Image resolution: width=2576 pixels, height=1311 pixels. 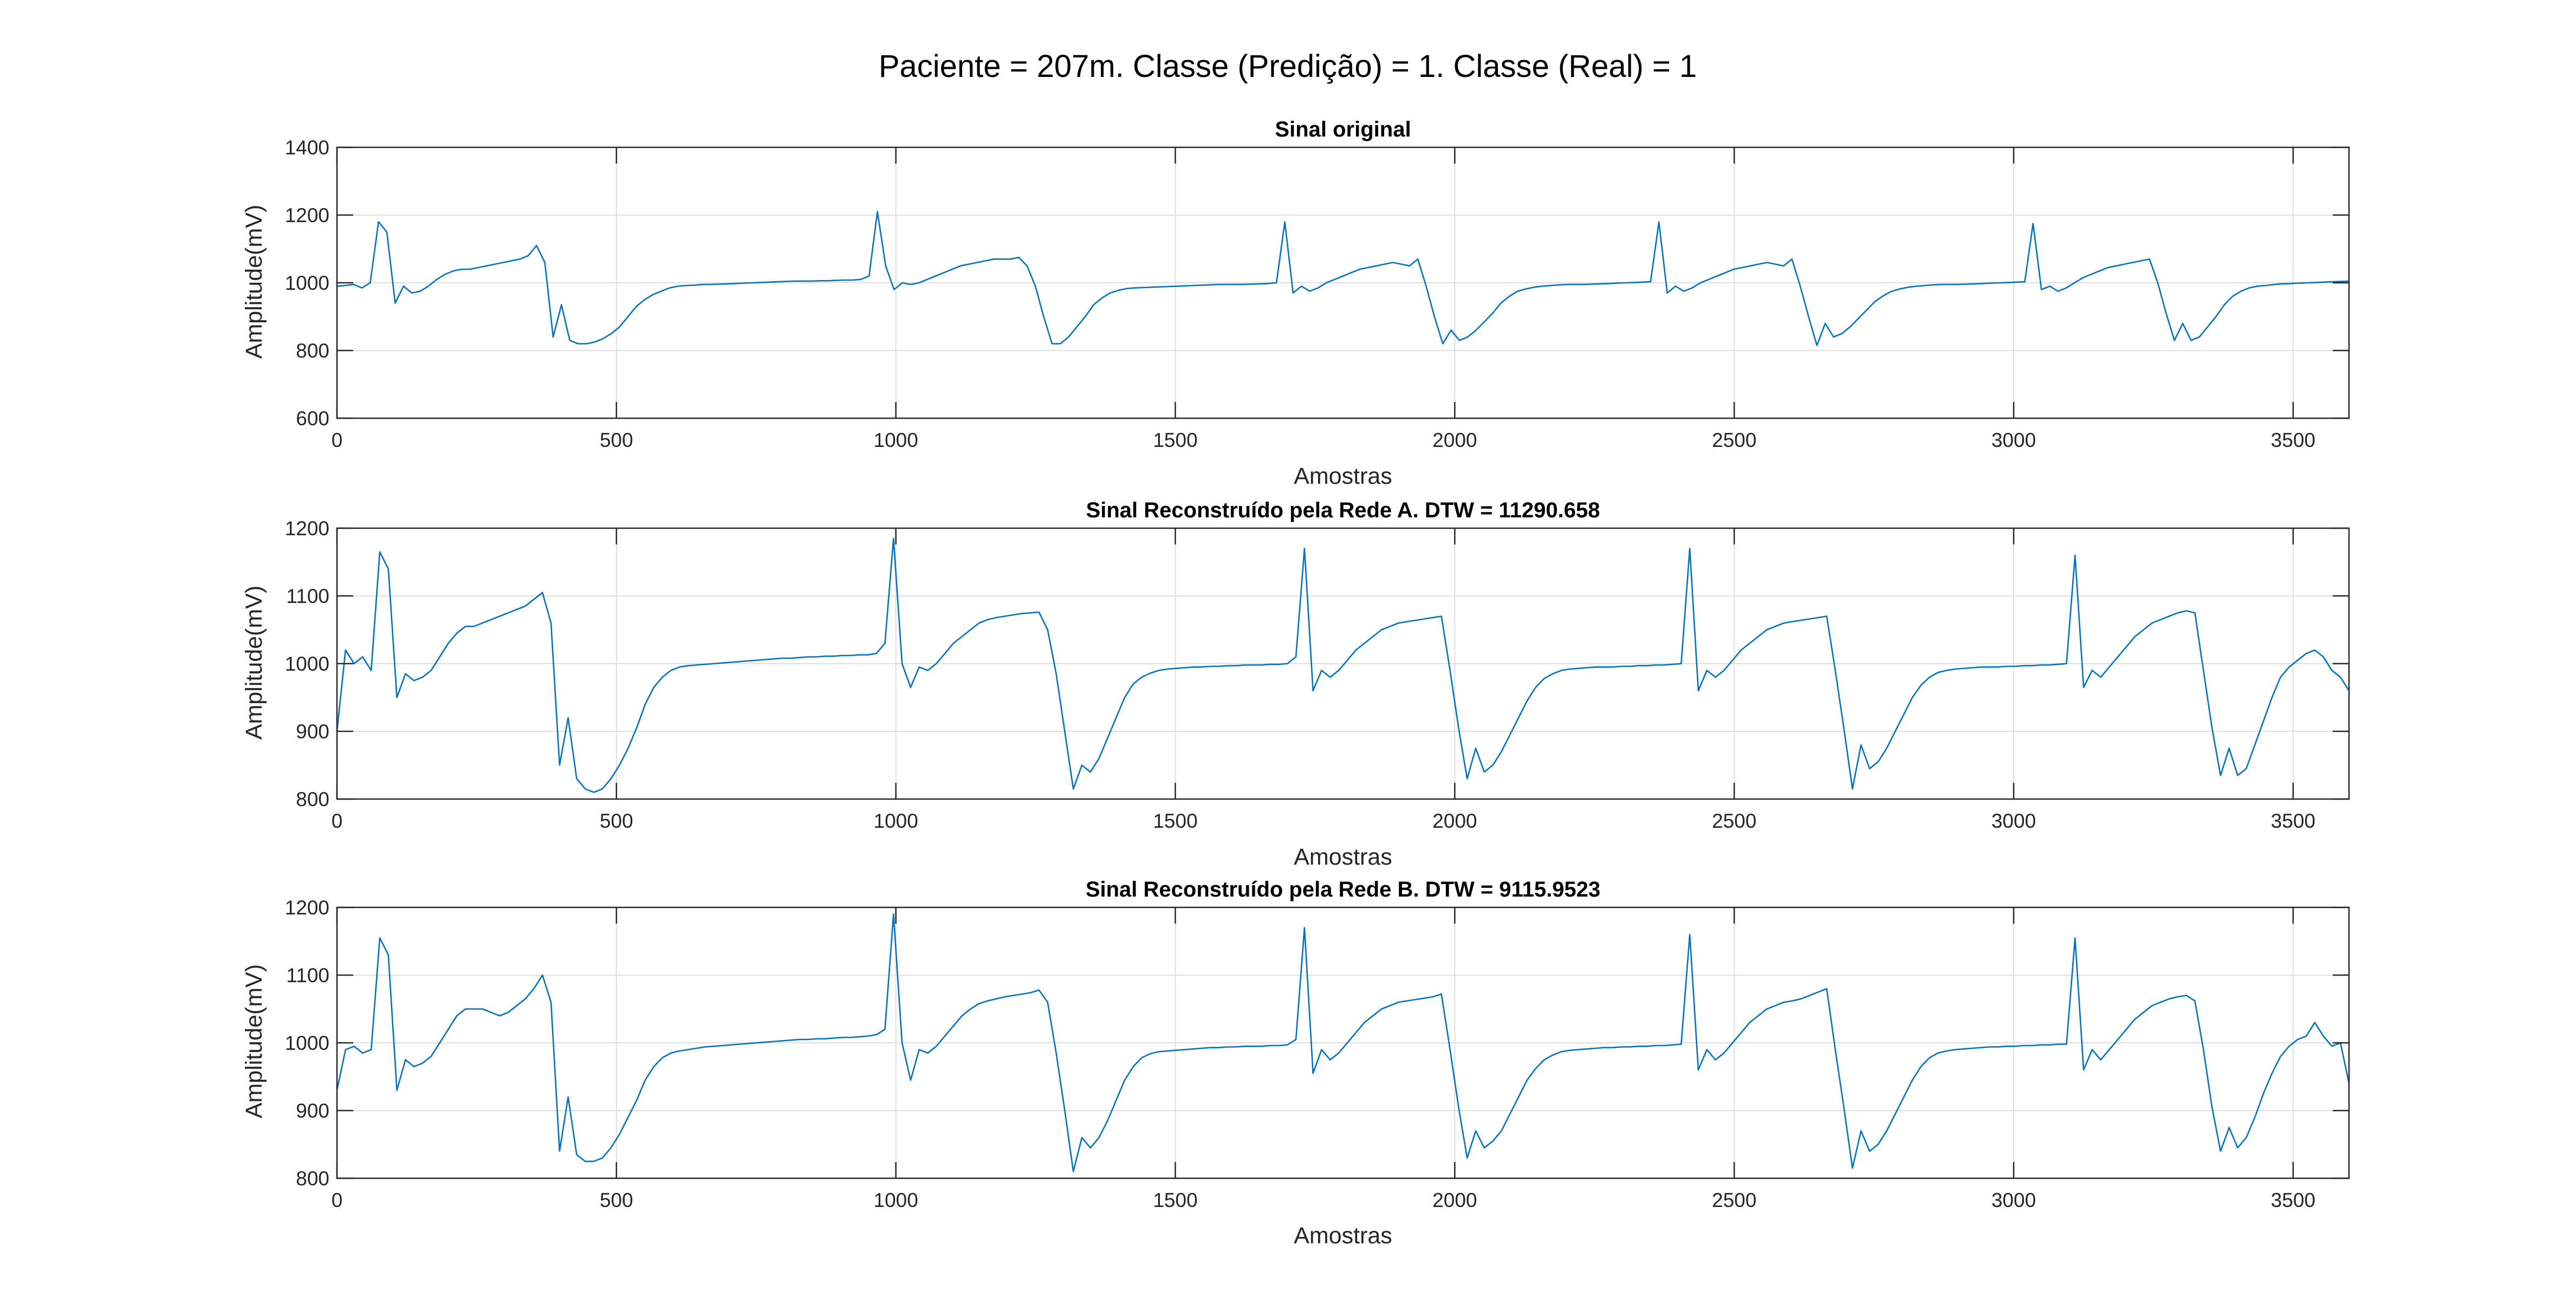 I want to click on panel-rede-b-ylabel: Amplitude(mV), so click(x=254, y=1041).